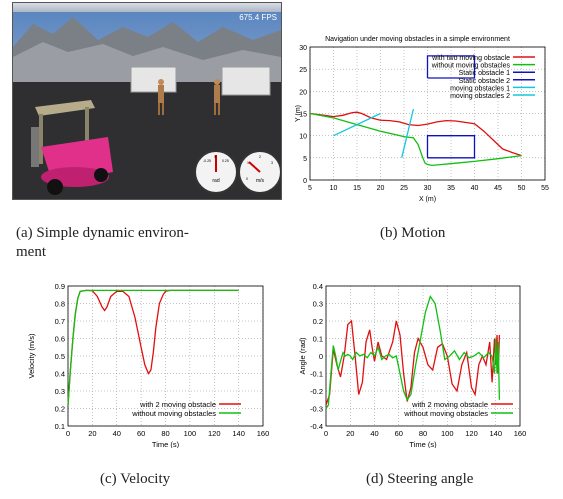 This screenshot has height=499, width=563. Describe the element at coordinates (260, 181) in the screenshot. I see `gauge-right-label: m/s` at that location.